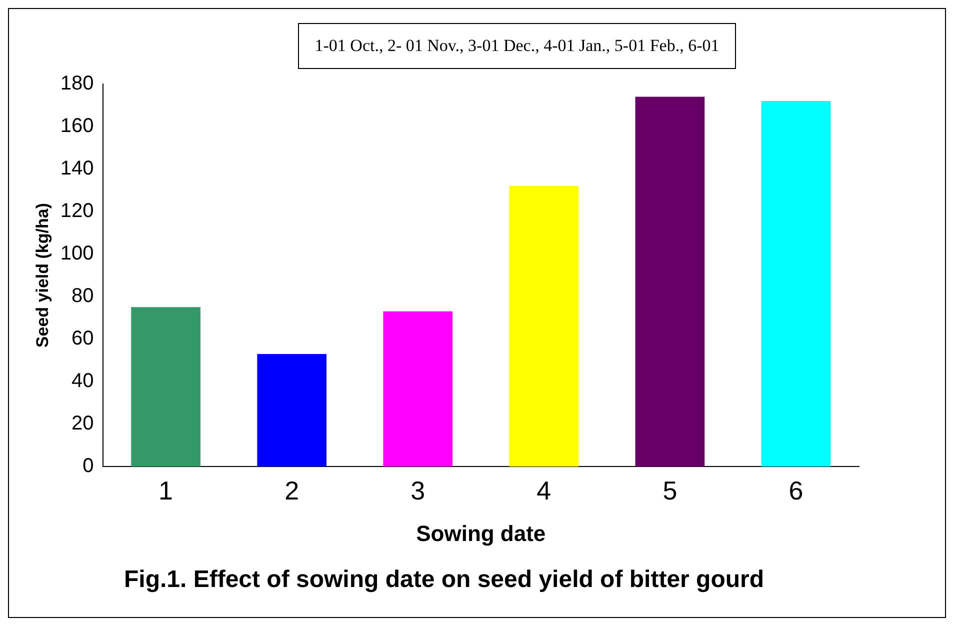  Describe the element at coordinates (77, 126) in the screenshot. I see `y-tick-label: 160` at that location.